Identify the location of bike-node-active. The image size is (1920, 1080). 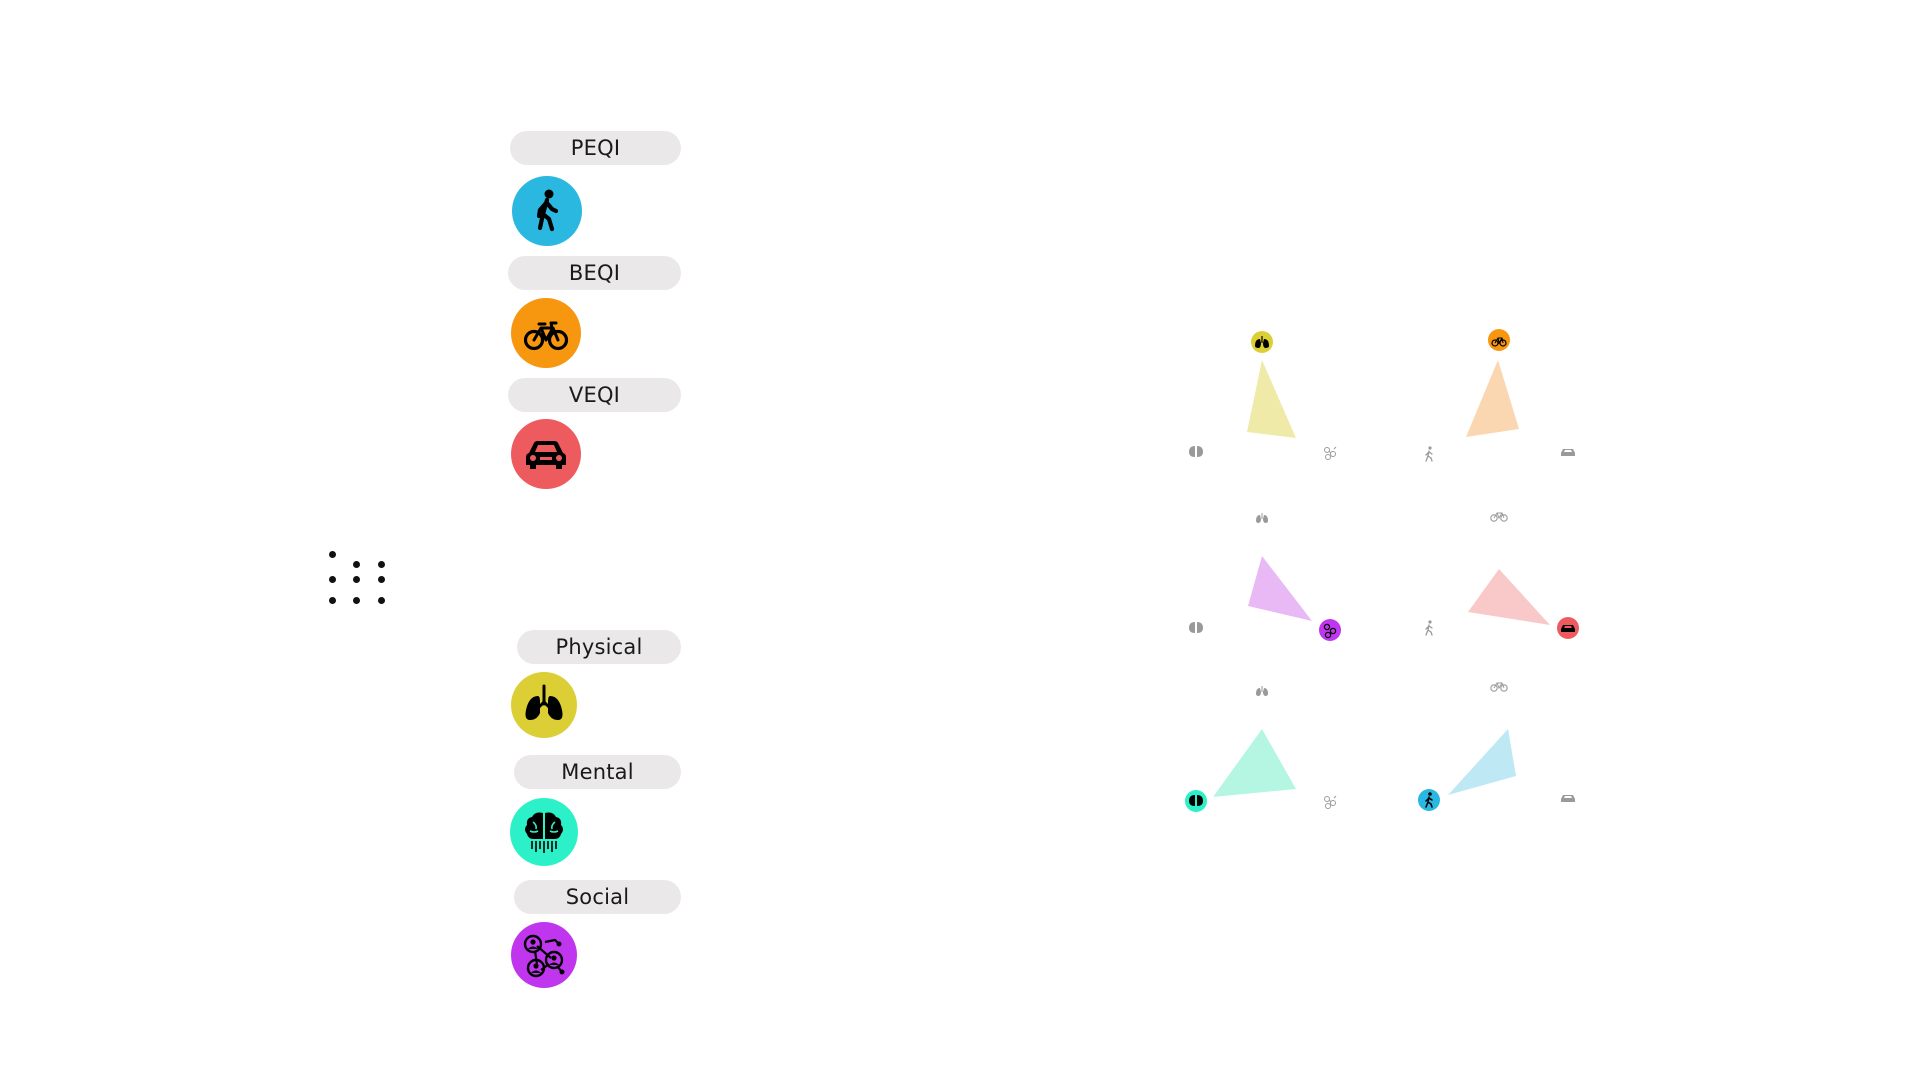
(1499, 340).